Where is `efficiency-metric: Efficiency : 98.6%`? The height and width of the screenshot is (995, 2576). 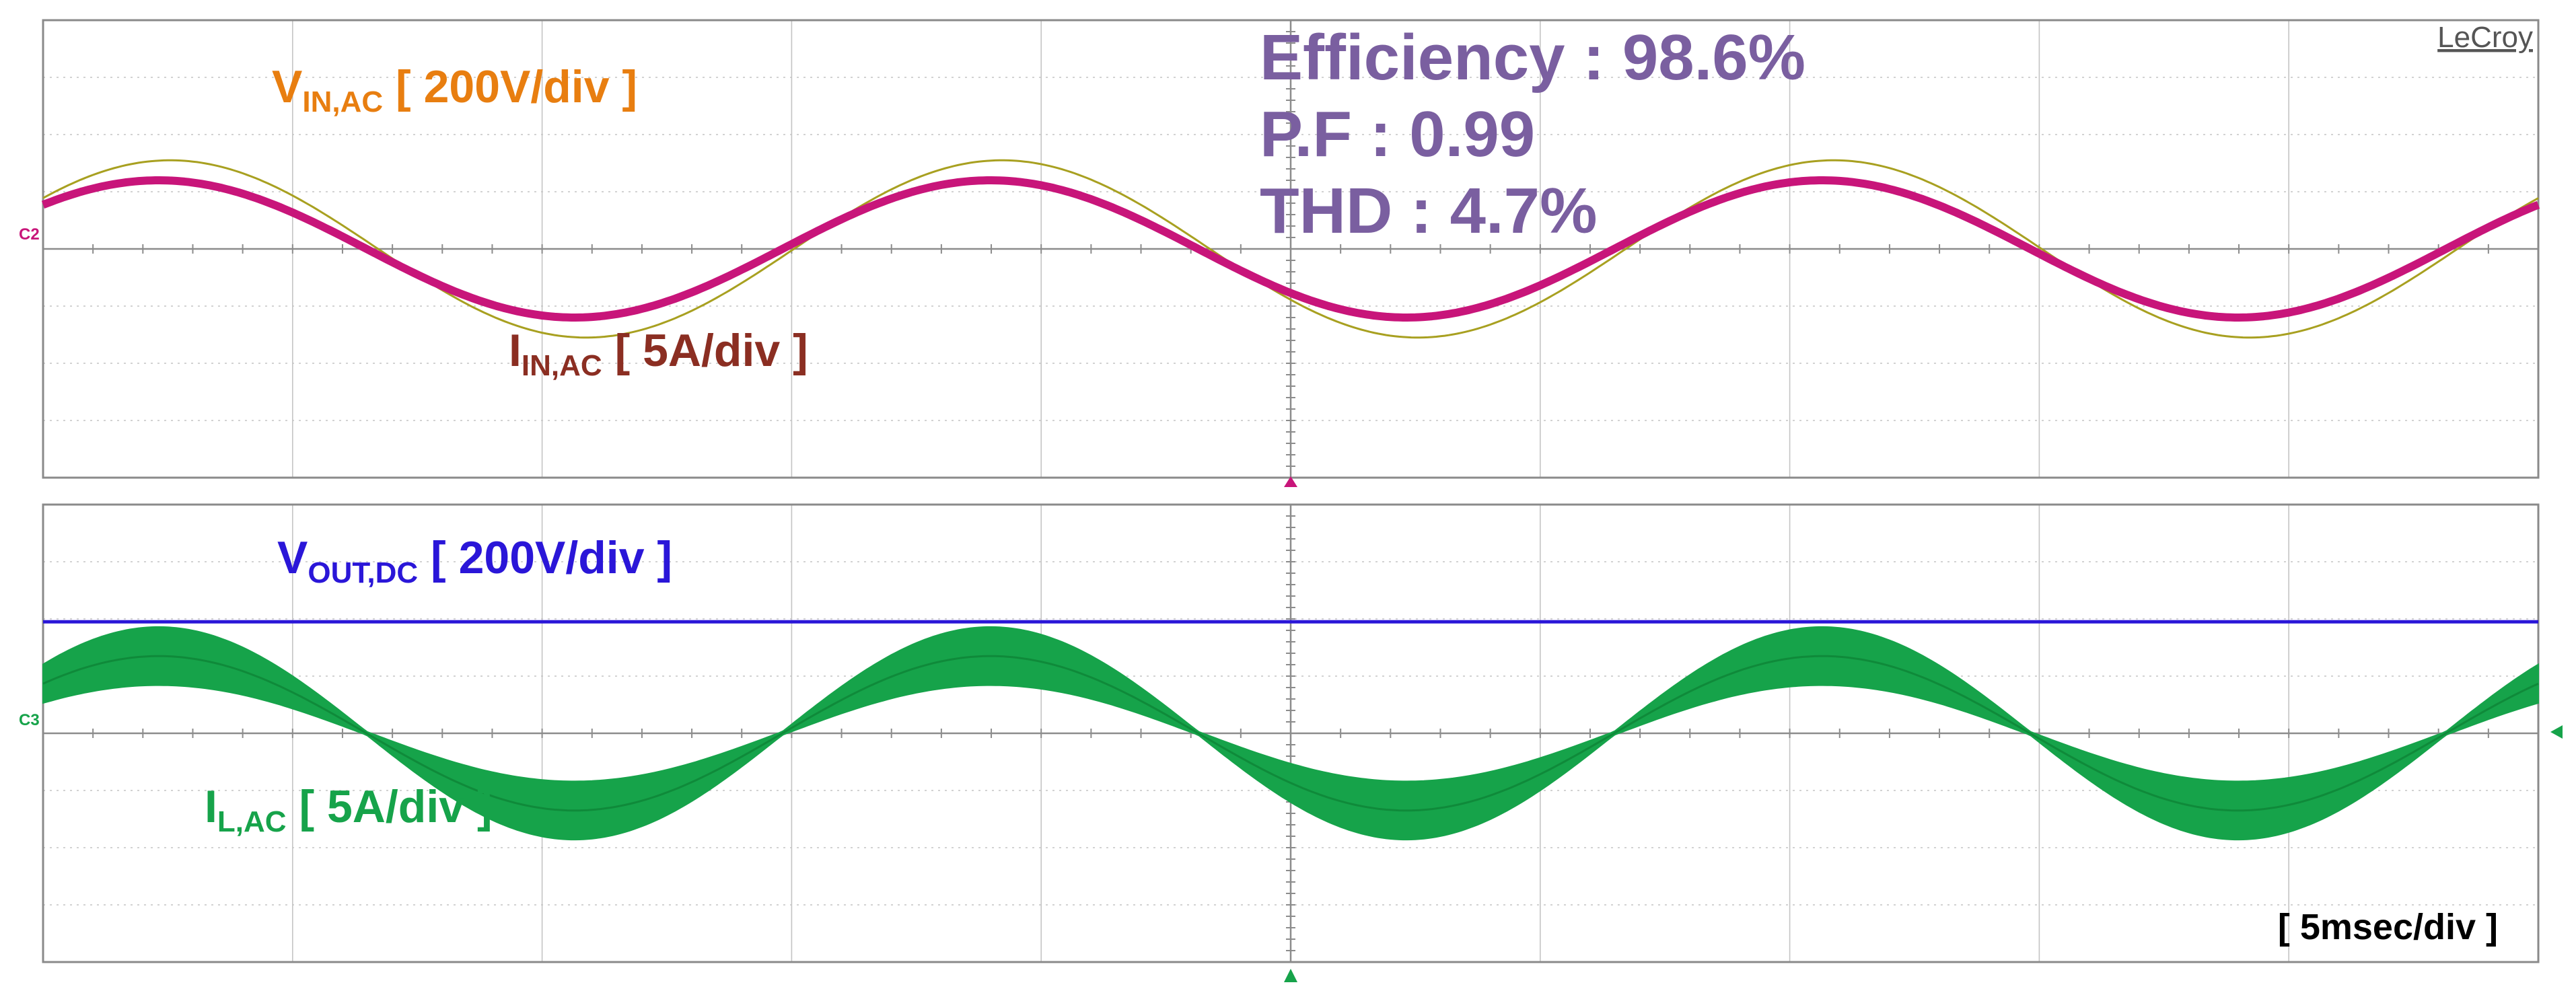 efficiency-metric: Efficiency : 98.6% is located at coordinates (1532, 58).